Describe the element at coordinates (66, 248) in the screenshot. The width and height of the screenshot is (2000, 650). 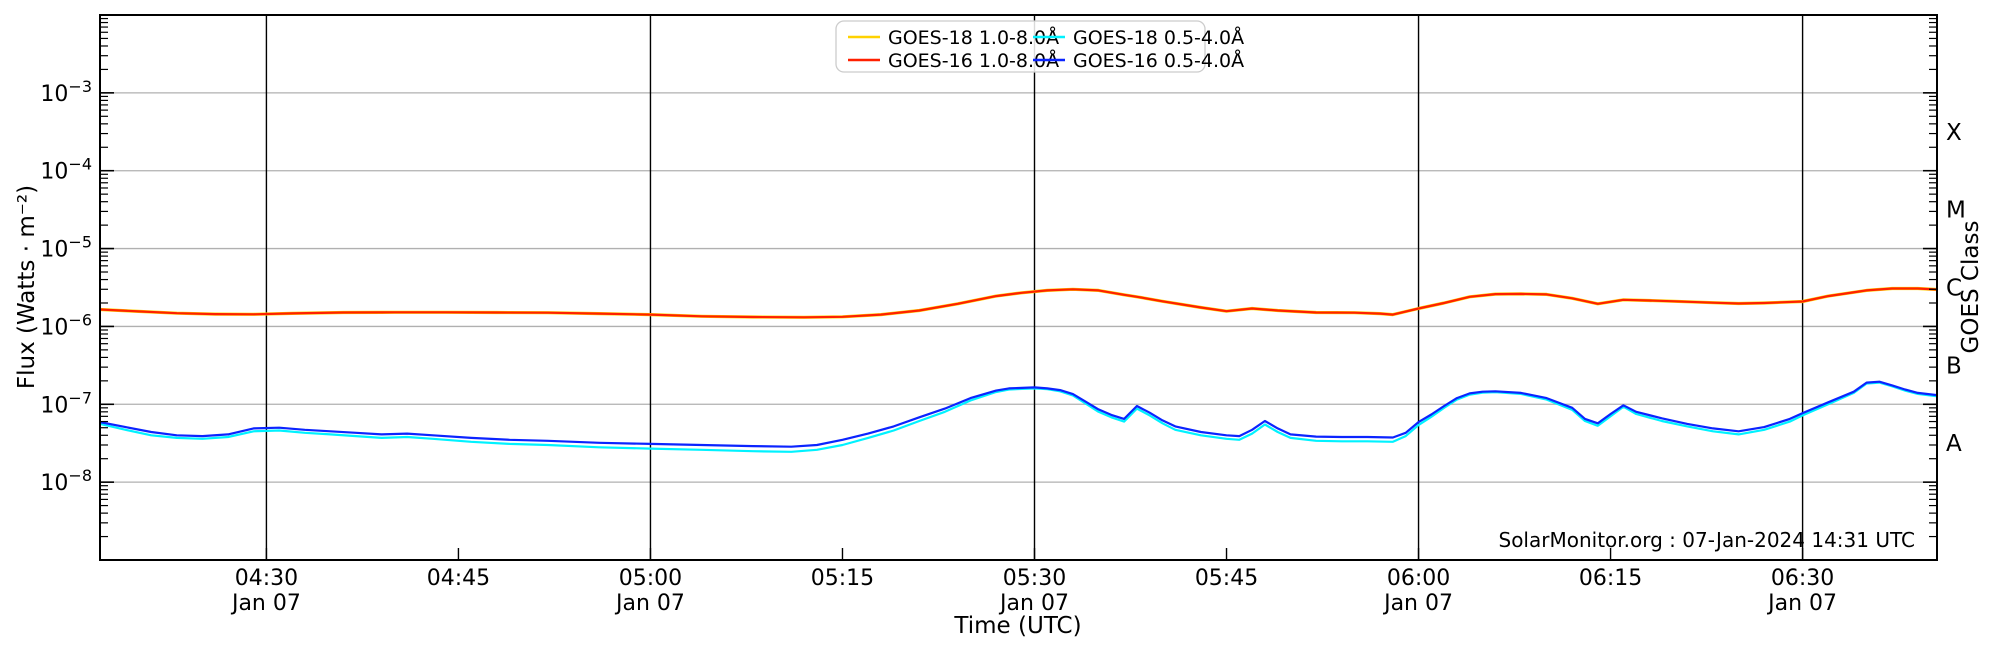
I see `y-tick-label: 10⁻⁵` at that location.